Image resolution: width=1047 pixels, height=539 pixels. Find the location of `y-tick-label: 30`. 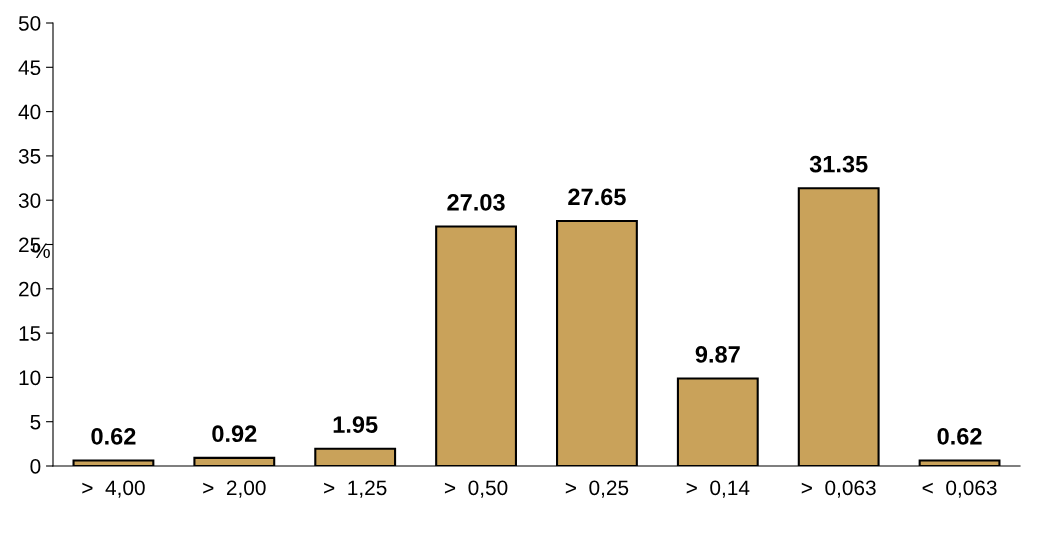

y-tick-label: 30 is located at coordinates (29, 200).